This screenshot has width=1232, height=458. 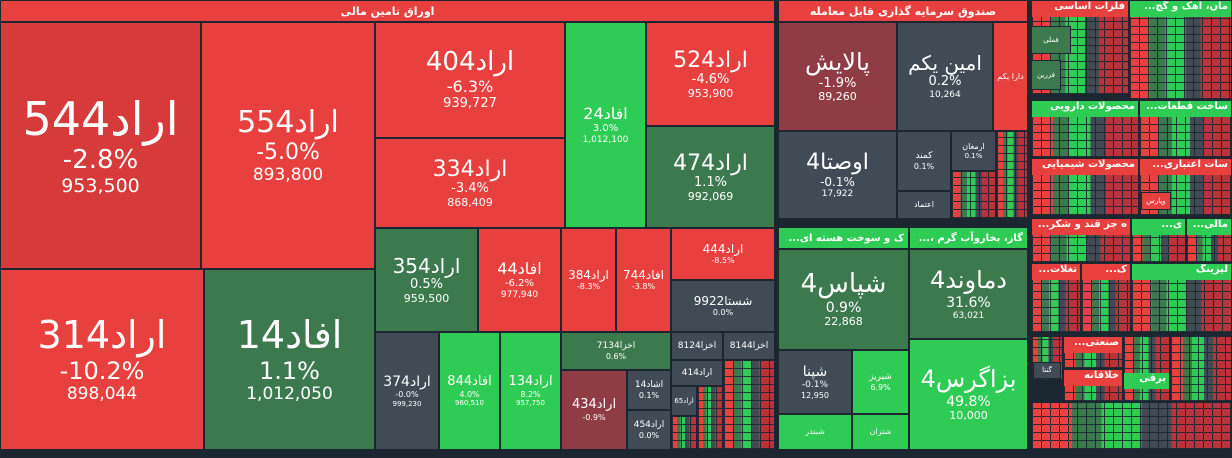 What do you see at coordinates (1056, 298) in the screenshot?
I see `sector-grains: ...تغلات` at bounding box center [1056, 298].